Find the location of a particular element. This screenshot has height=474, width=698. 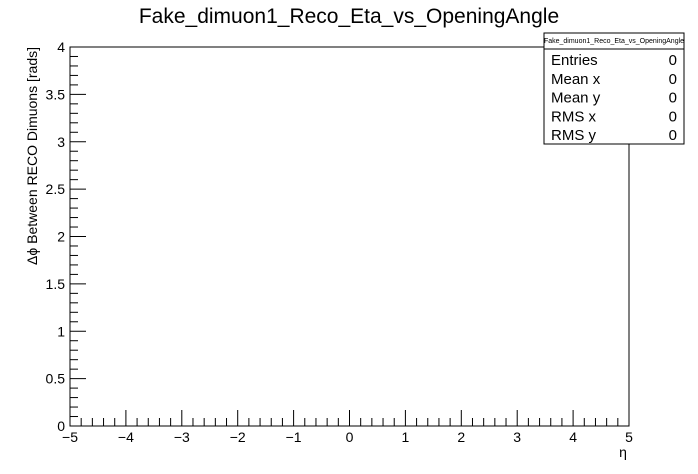

y-tick-label: 3.5 is located at coordinates (56, 94).